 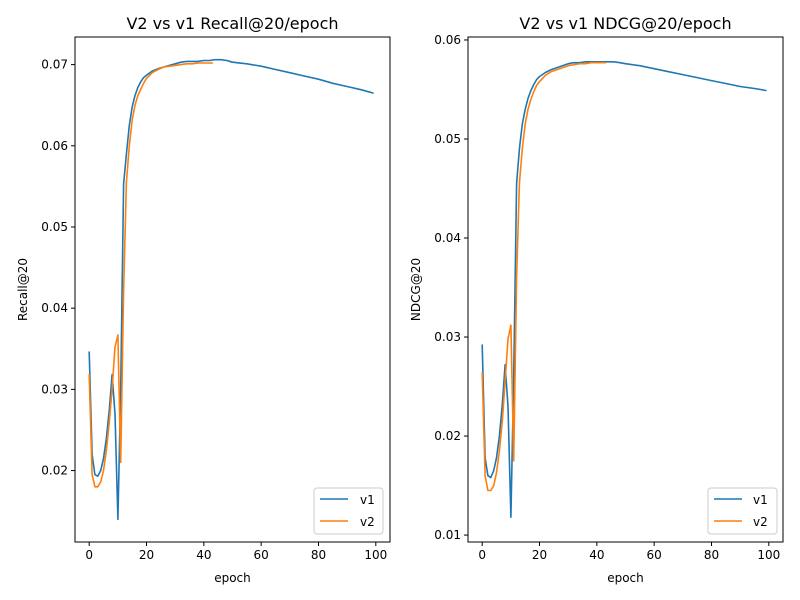 What do you see at coordinates (625, 23) in the screenshot?
I see `ndcg-chart-title: V2 vs v1 NDCG@20/epoch` at bounding box center [625, 23].